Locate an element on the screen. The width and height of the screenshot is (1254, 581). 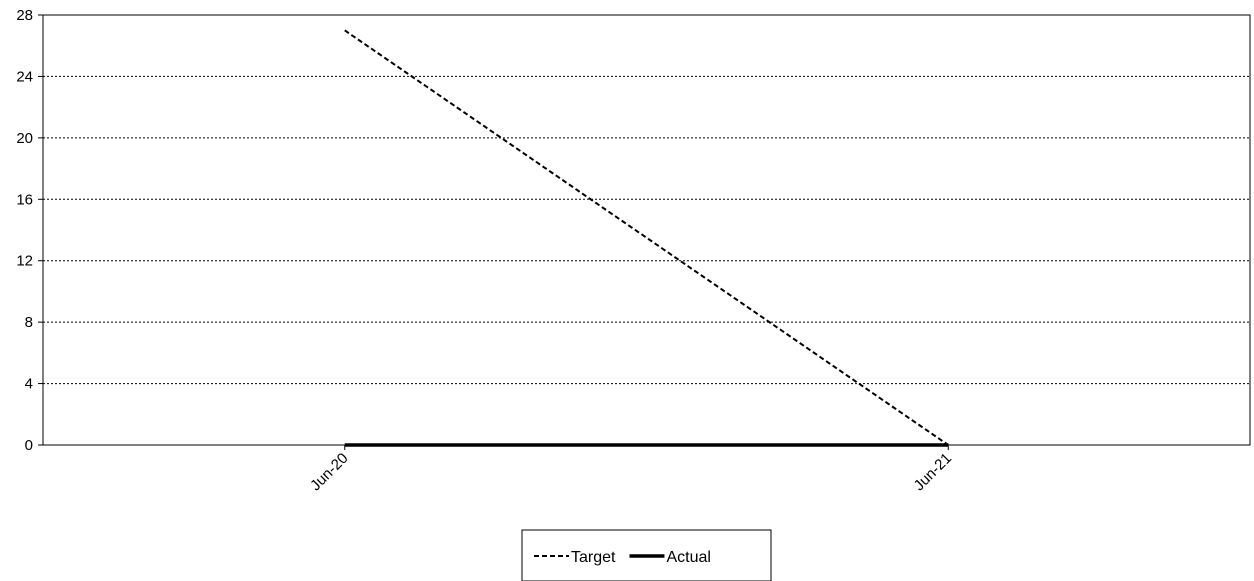
y-tick-label: 20 is located at coordinates (24, 138).